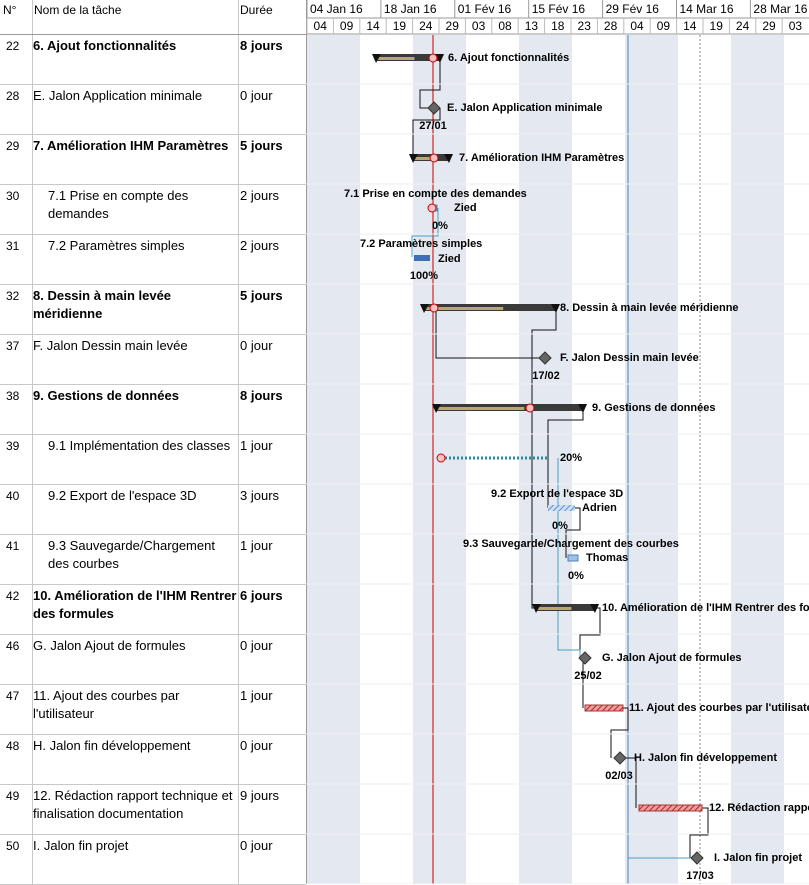 The height and width of the screenshot is (885, 809). Describe the element at coordinates (13, 646) in the screenshot. I see `task-id: 46` at that location.